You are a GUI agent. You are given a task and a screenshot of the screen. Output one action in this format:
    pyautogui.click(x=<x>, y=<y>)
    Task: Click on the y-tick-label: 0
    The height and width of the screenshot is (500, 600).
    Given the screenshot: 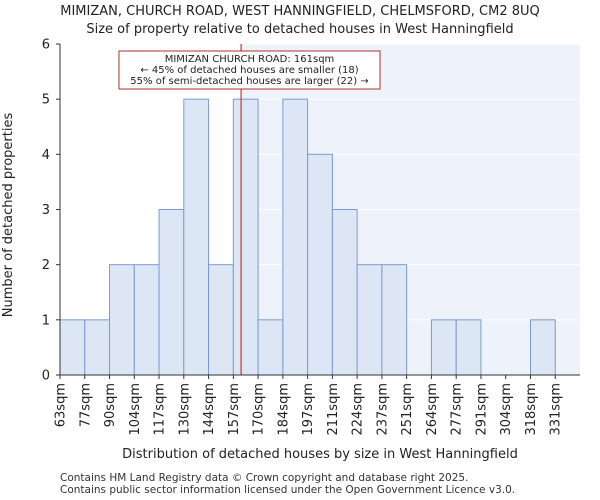 What is the action you would take?
    pyautogui.click(x=46, y=376)
    